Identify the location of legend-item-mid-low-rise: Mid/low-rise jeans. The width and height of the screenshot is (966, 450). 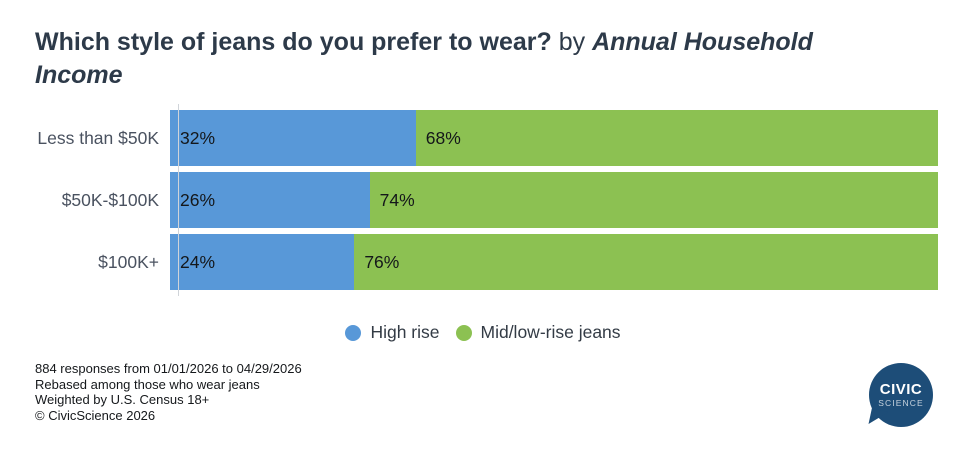
(538, 332).